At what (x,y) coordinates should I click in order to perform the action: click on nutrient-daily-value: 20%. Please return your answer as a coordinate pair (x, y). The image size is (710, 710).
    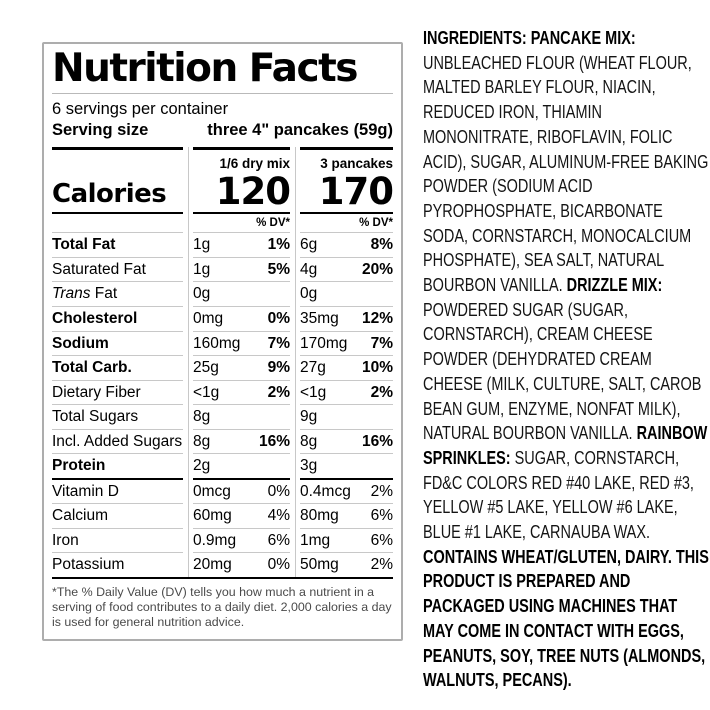
    Looking at the image, I should click on (377, 269).